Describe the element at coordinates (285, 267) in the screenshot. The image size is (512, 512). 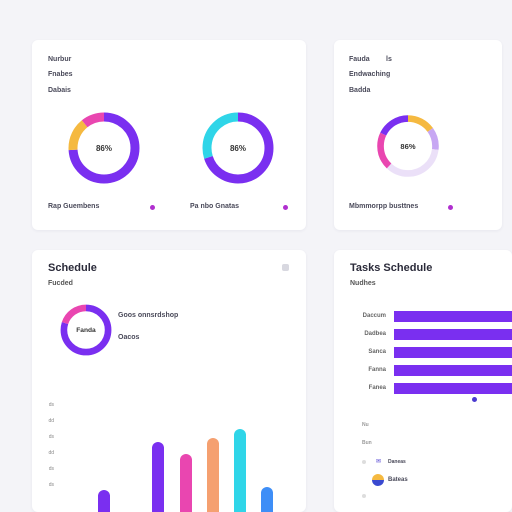
I see `card-menu-button` at that location.